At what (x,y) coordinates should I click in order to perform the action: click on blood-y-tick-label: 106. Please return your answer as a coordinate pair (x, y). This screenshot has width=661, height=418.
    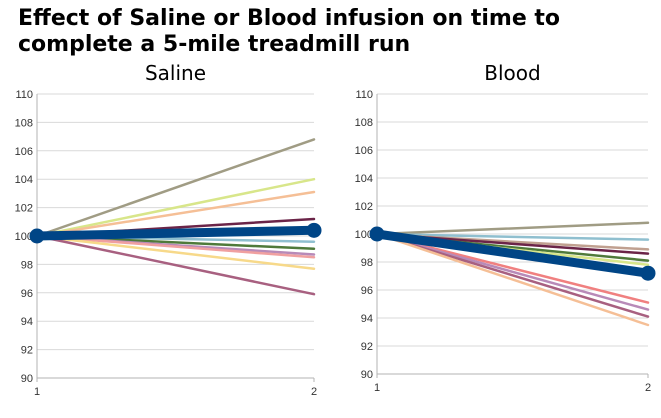
    Looking at the image, I should click on (364, 151).